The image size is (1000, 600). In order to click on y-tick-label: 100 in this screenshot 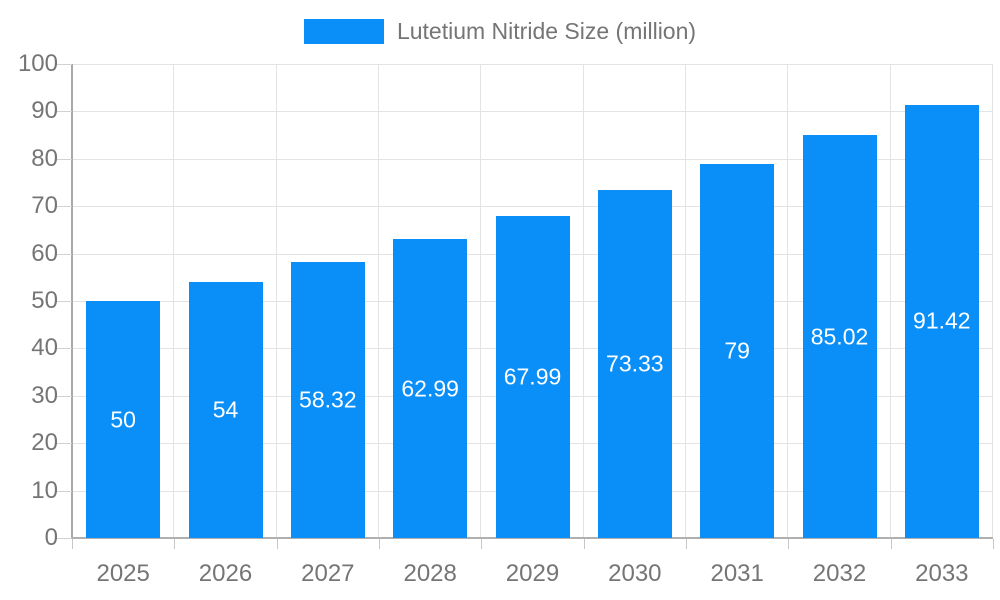, I will do `click(37, 63)`.